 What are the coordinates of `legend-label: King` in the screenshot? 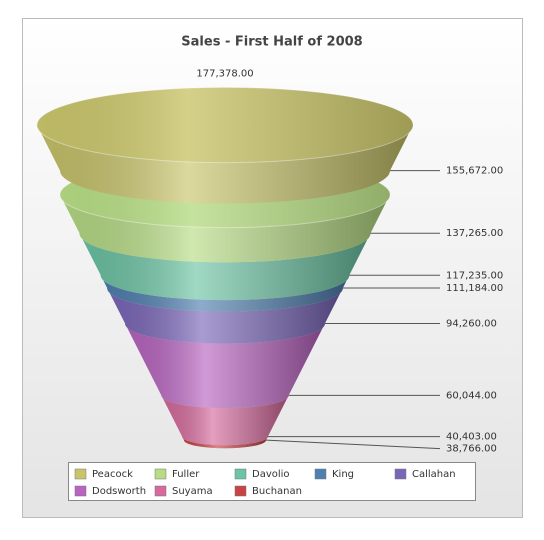 It's located at (343, 474).